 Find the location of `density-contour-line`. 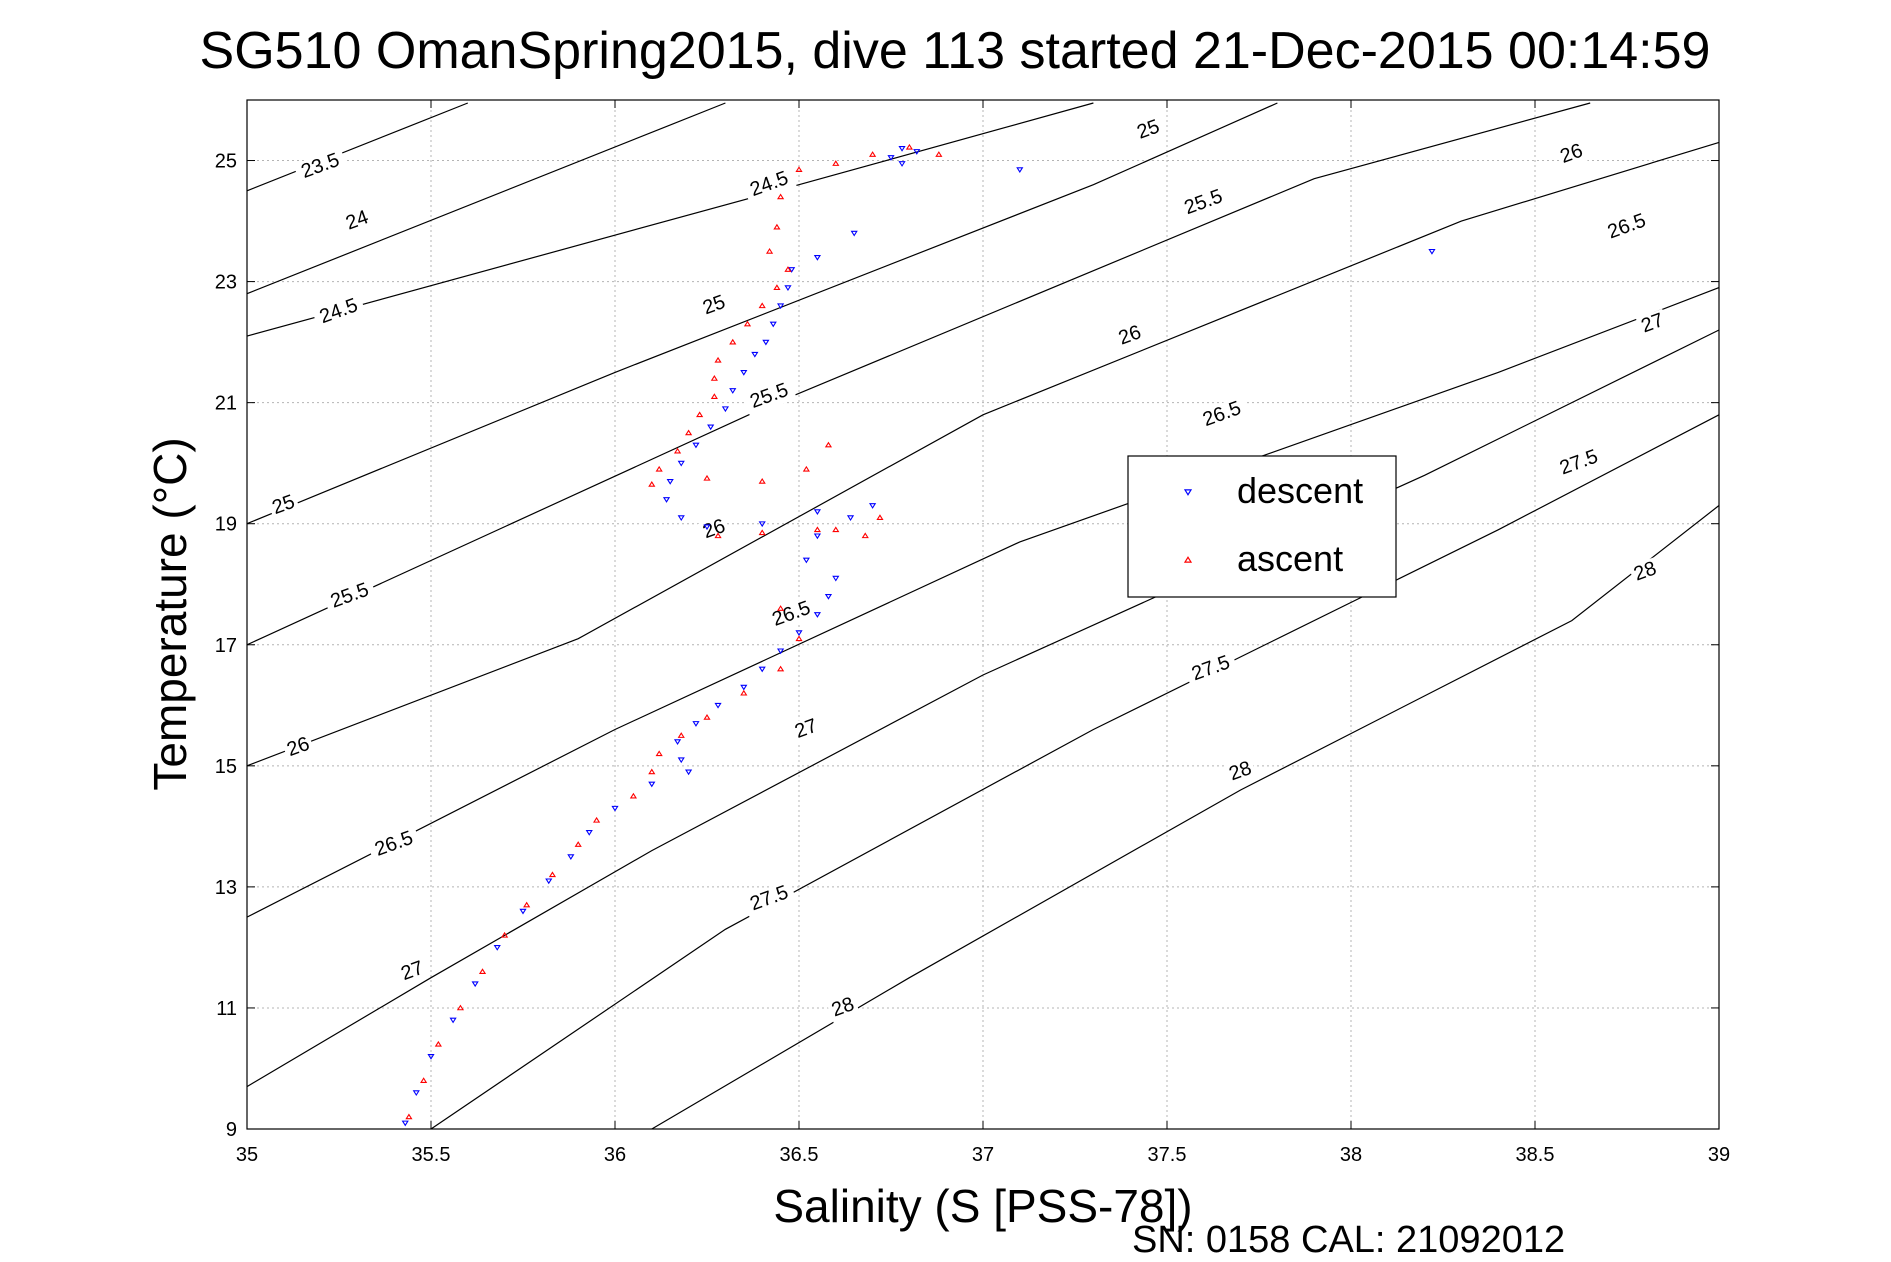

density-contour-line is located at coordinates (486, 198).